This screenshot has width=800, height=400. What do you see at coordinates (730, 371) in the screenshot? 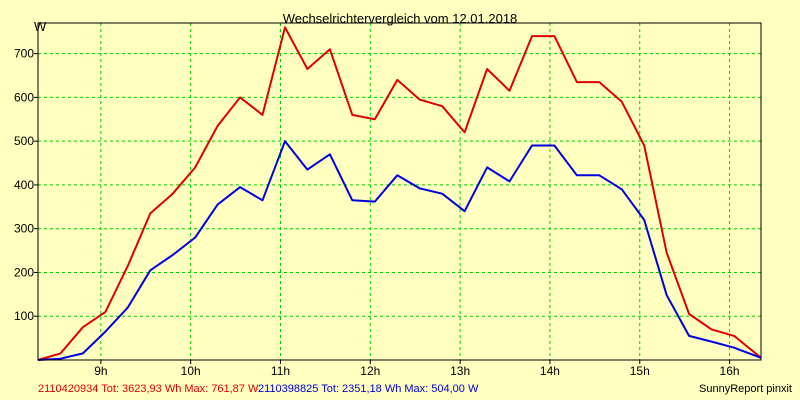
I see `x-tick-label: 16h` at bounding box center [730, 371].